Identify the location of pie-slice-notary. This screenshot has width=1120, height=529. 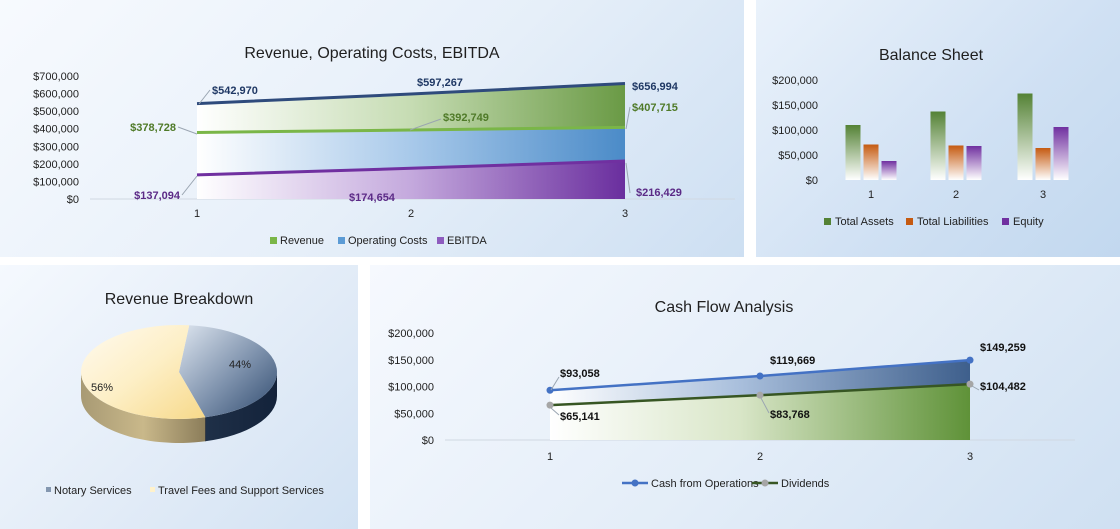
(228, 371).